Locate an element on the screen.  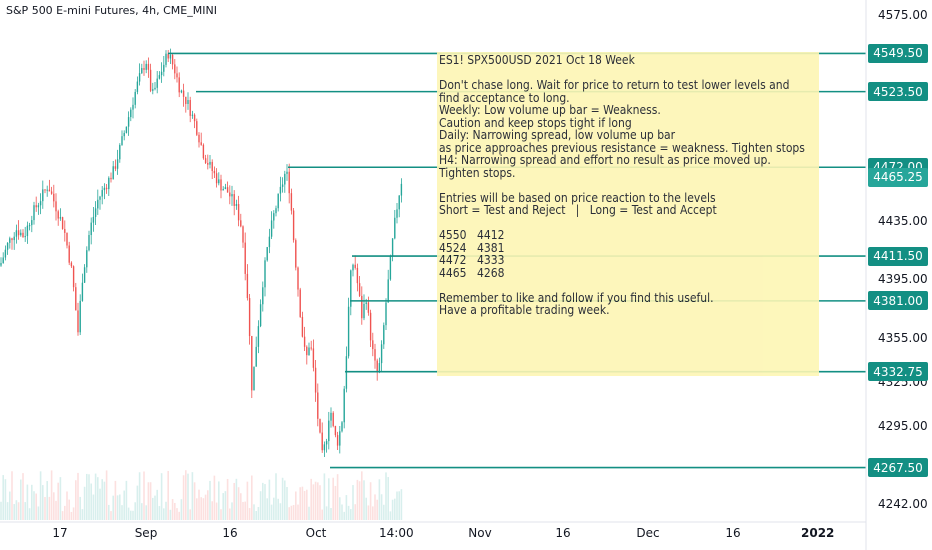
note-level-value: 4381 is located at coordinates (491, 247).